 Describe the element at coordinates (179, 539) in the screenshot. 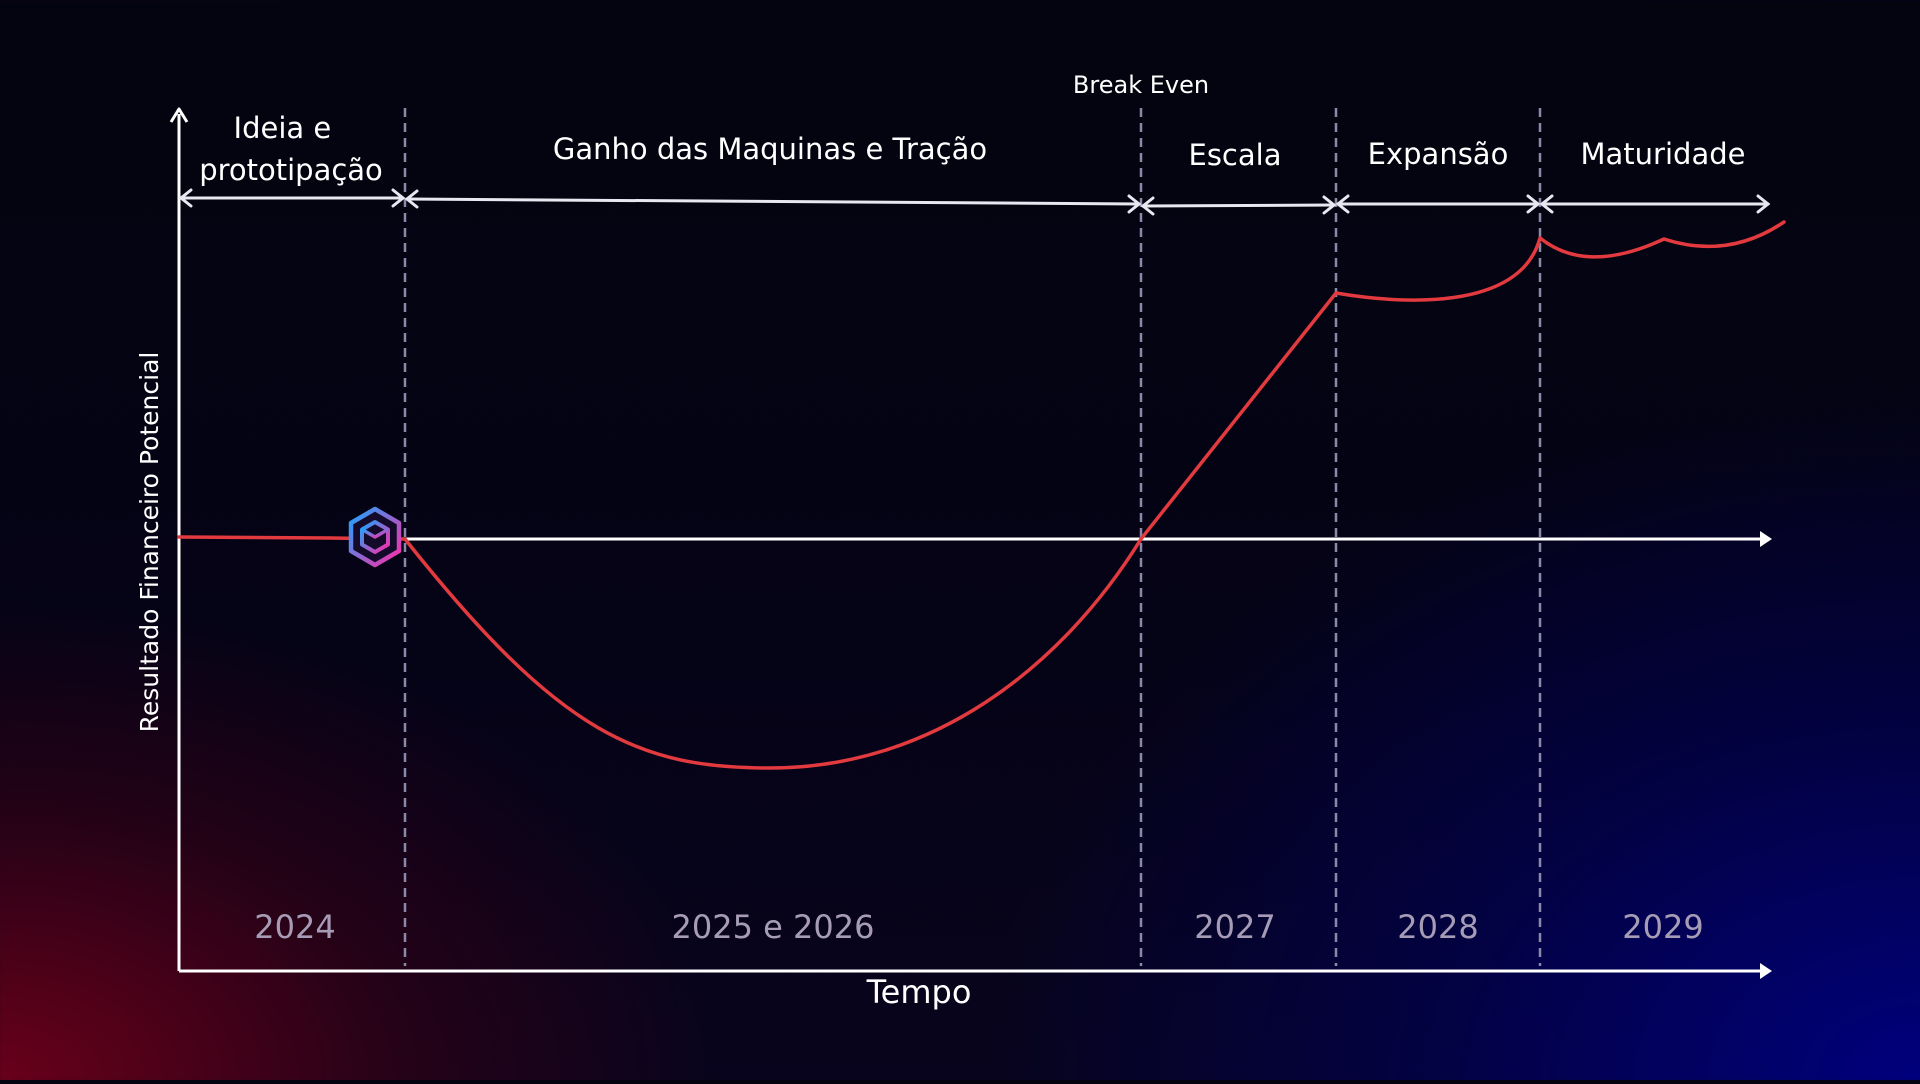

I see `y-axis` at that location.